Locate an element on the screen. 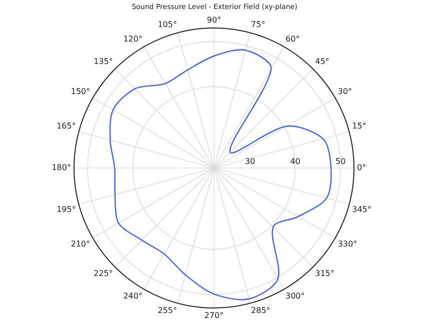 The height and width of the screenshot is (321, 429). spoke-label: 285° is located at coordinates (260, 311).